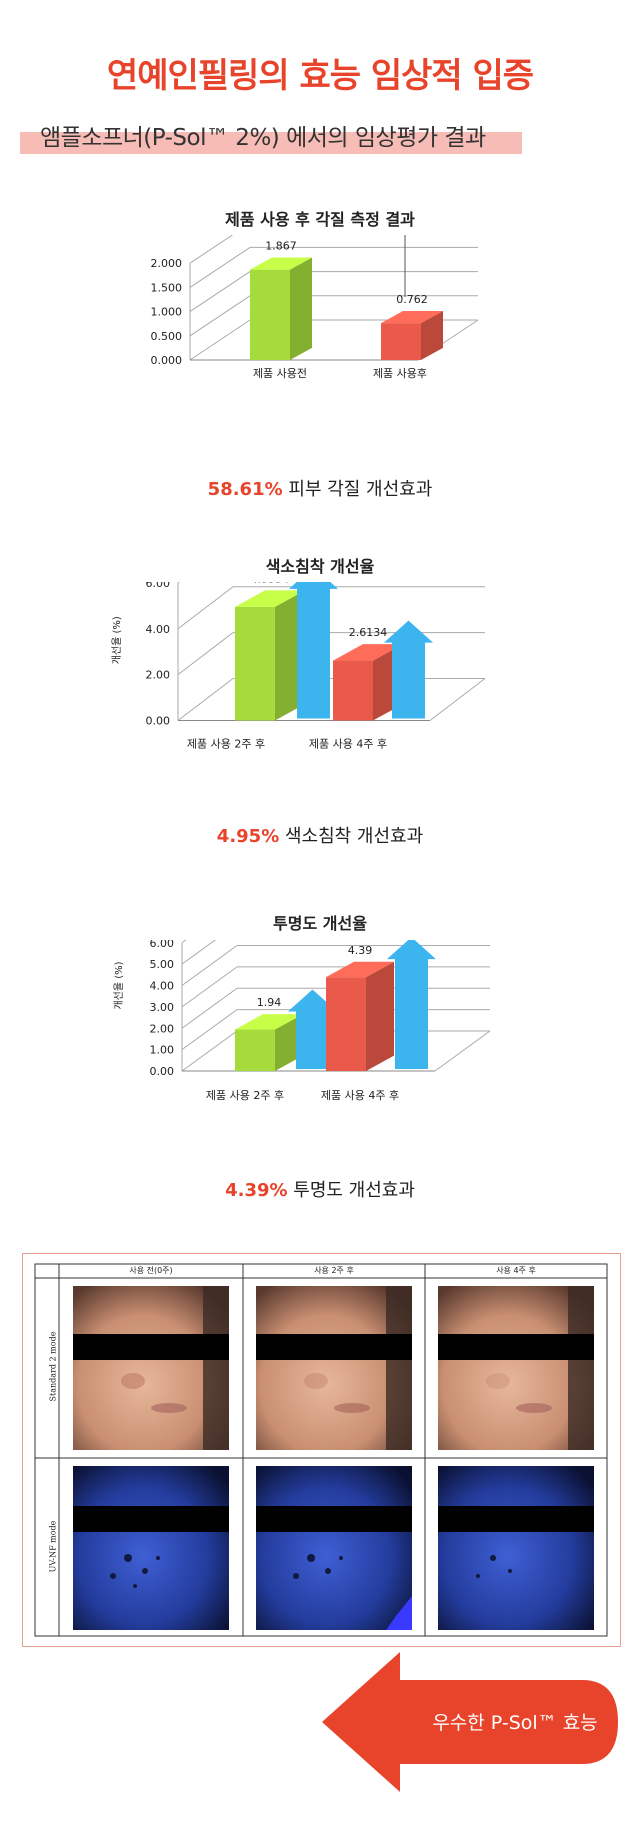  Describe the element at coordinates (281, 246) in the screenshot. I see `bar-value-label: 1.867` at that location.